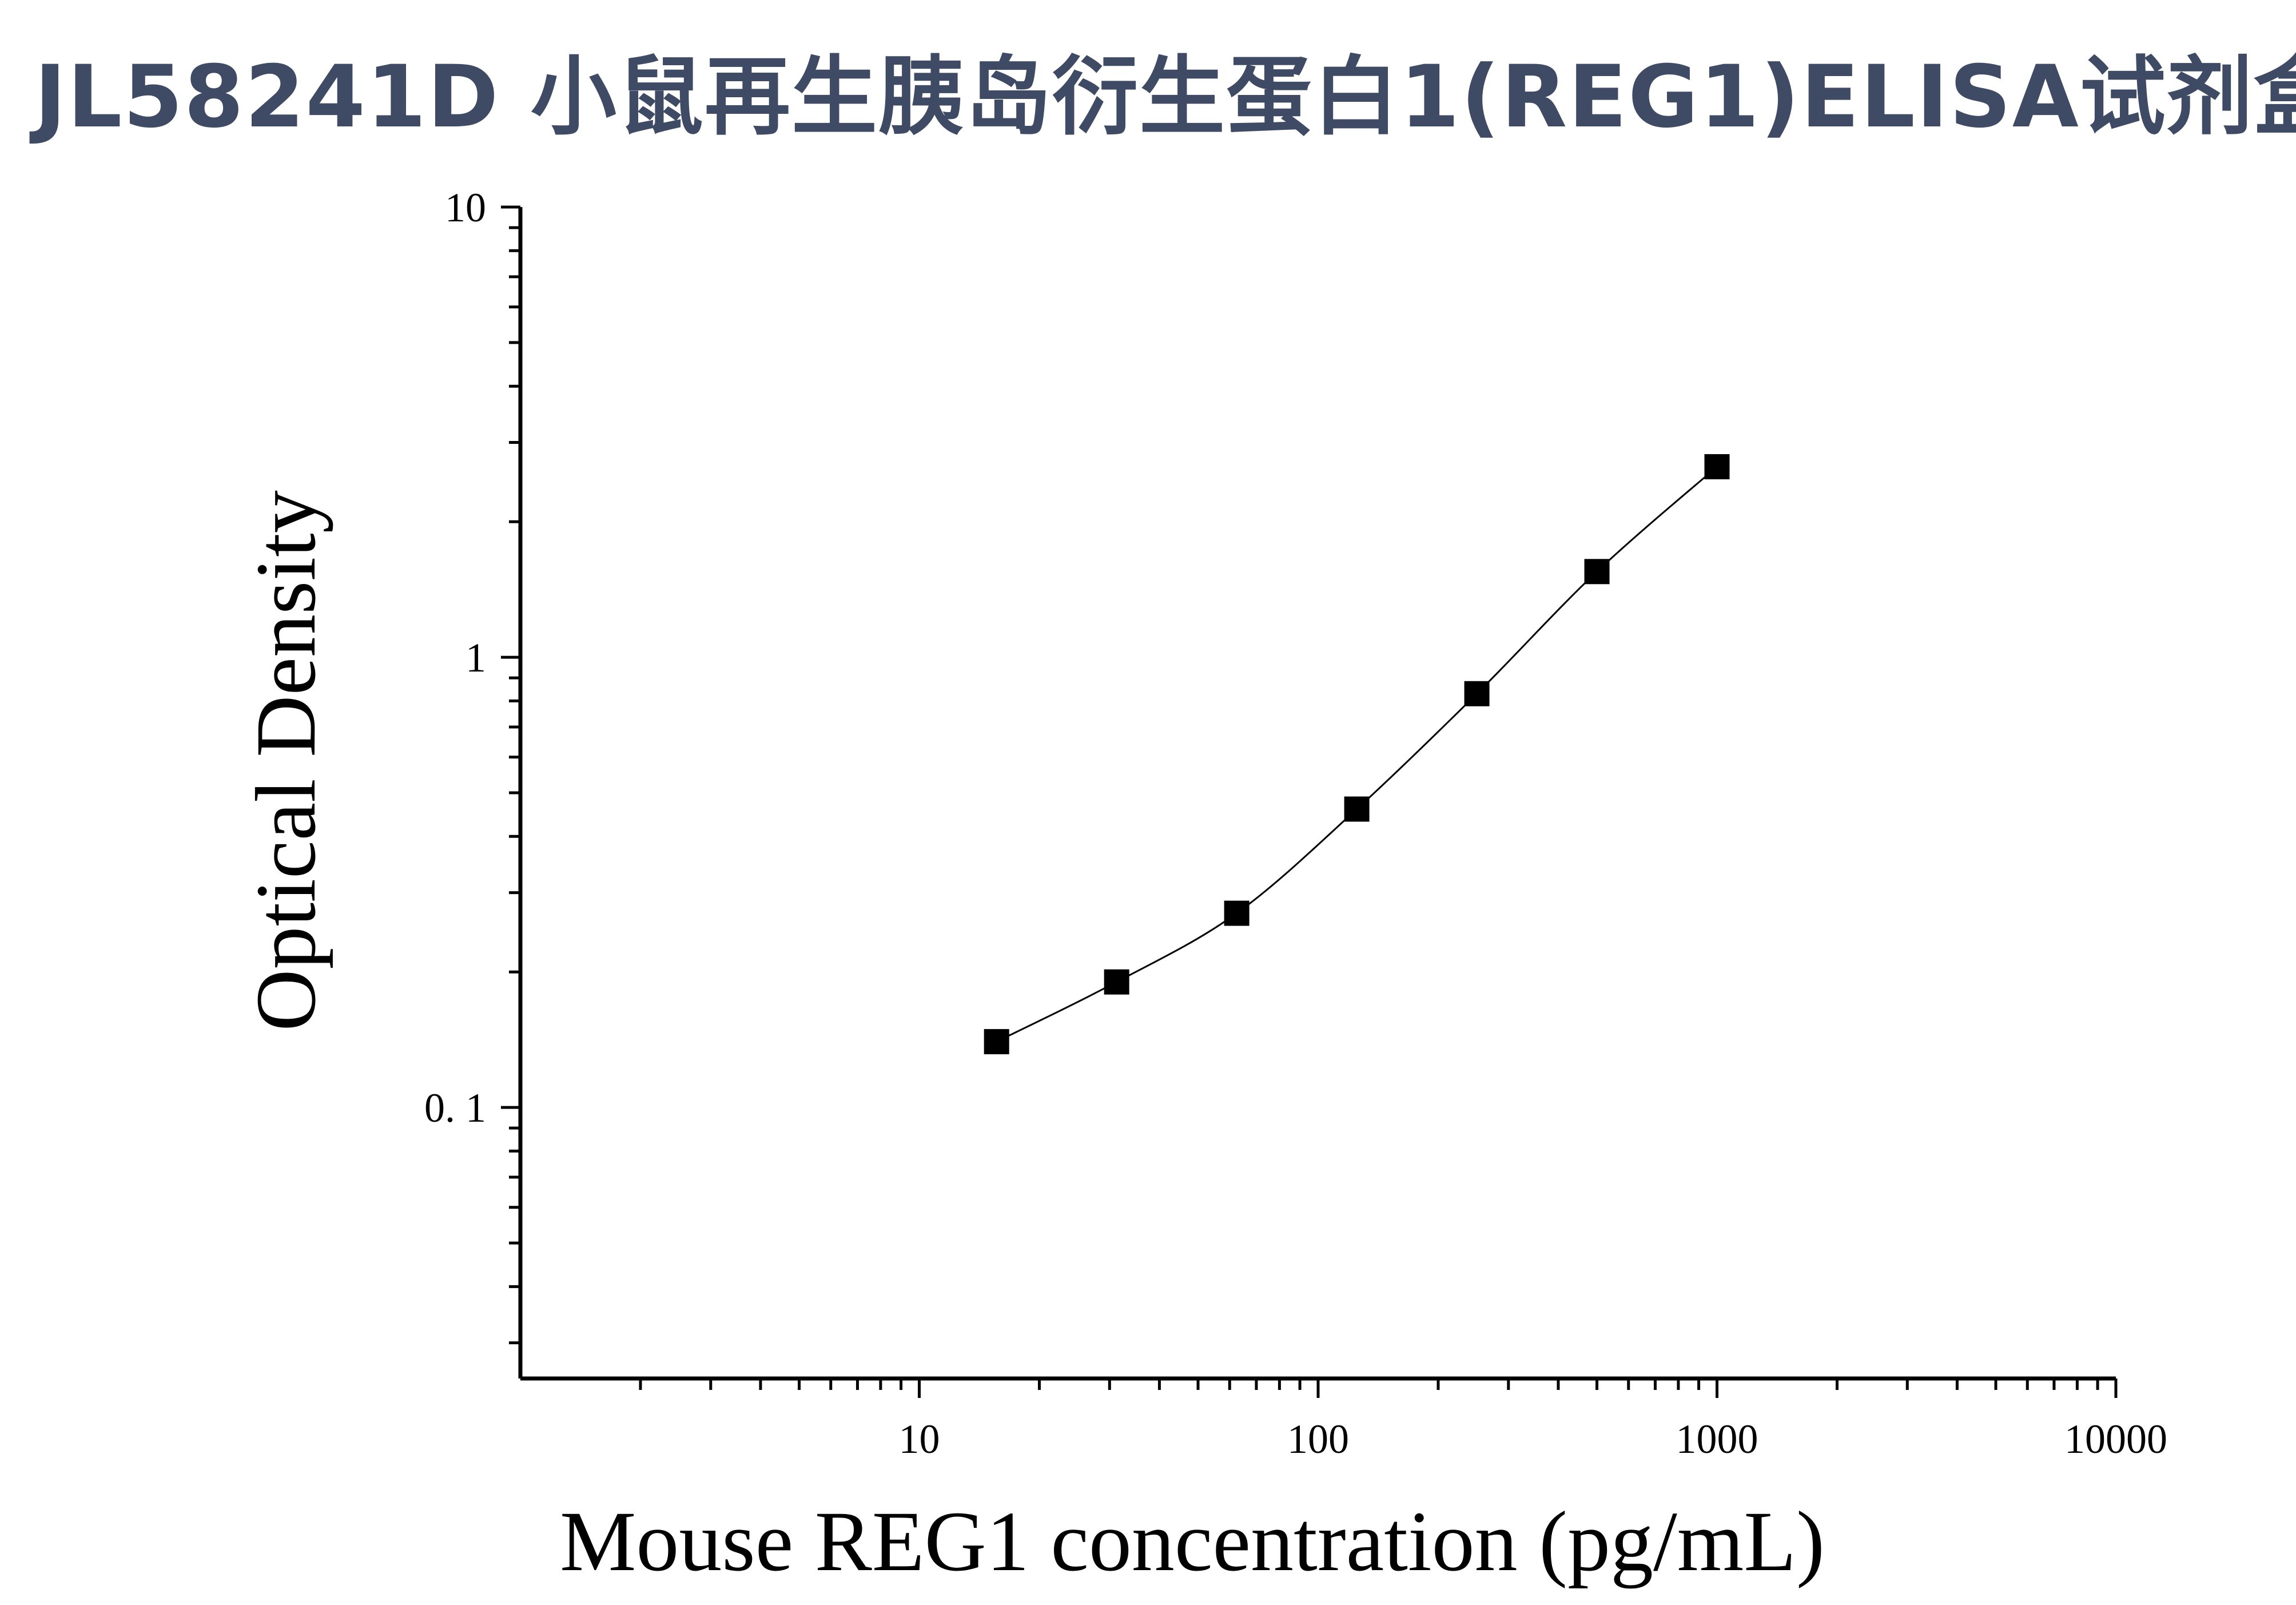 This screenshot has height=1605, width=2296. Describe the element at coordinates (1717, 1439) in the screenshot. I see `x-tick-label: 1000` at that location.